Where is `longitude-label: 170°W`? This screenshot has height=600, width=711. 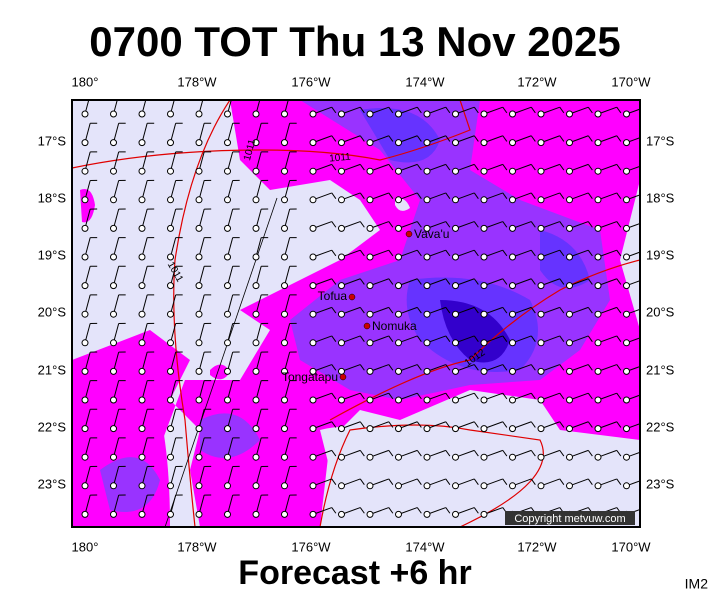
longitude-label: 170°W is located at coordinates (631, 546).